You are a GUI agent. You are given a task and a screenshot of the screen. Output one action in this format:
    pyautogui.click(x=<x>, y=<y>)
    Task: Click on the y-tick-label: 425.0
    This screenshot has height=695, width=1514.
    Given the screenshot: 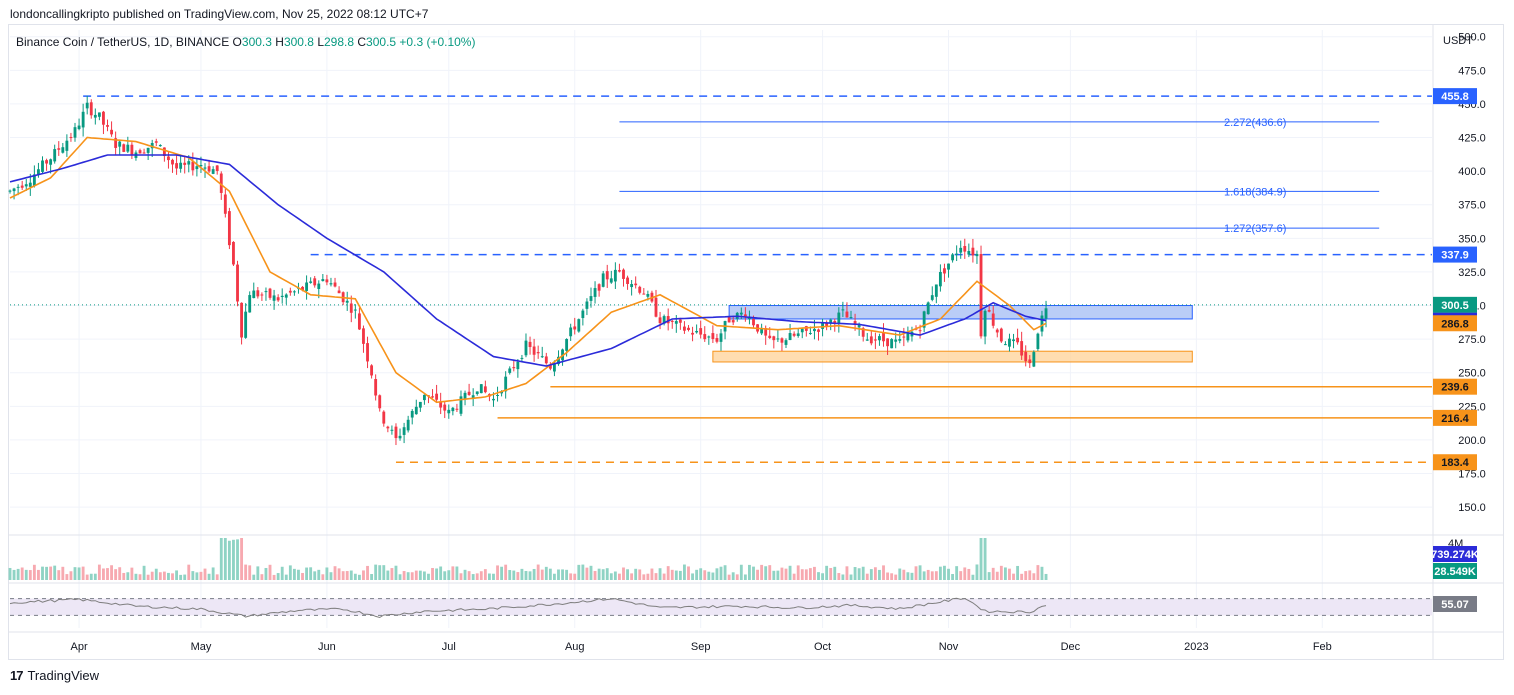 What is the action you would take?
    pyautogui.click(x=1472, y=139)
    